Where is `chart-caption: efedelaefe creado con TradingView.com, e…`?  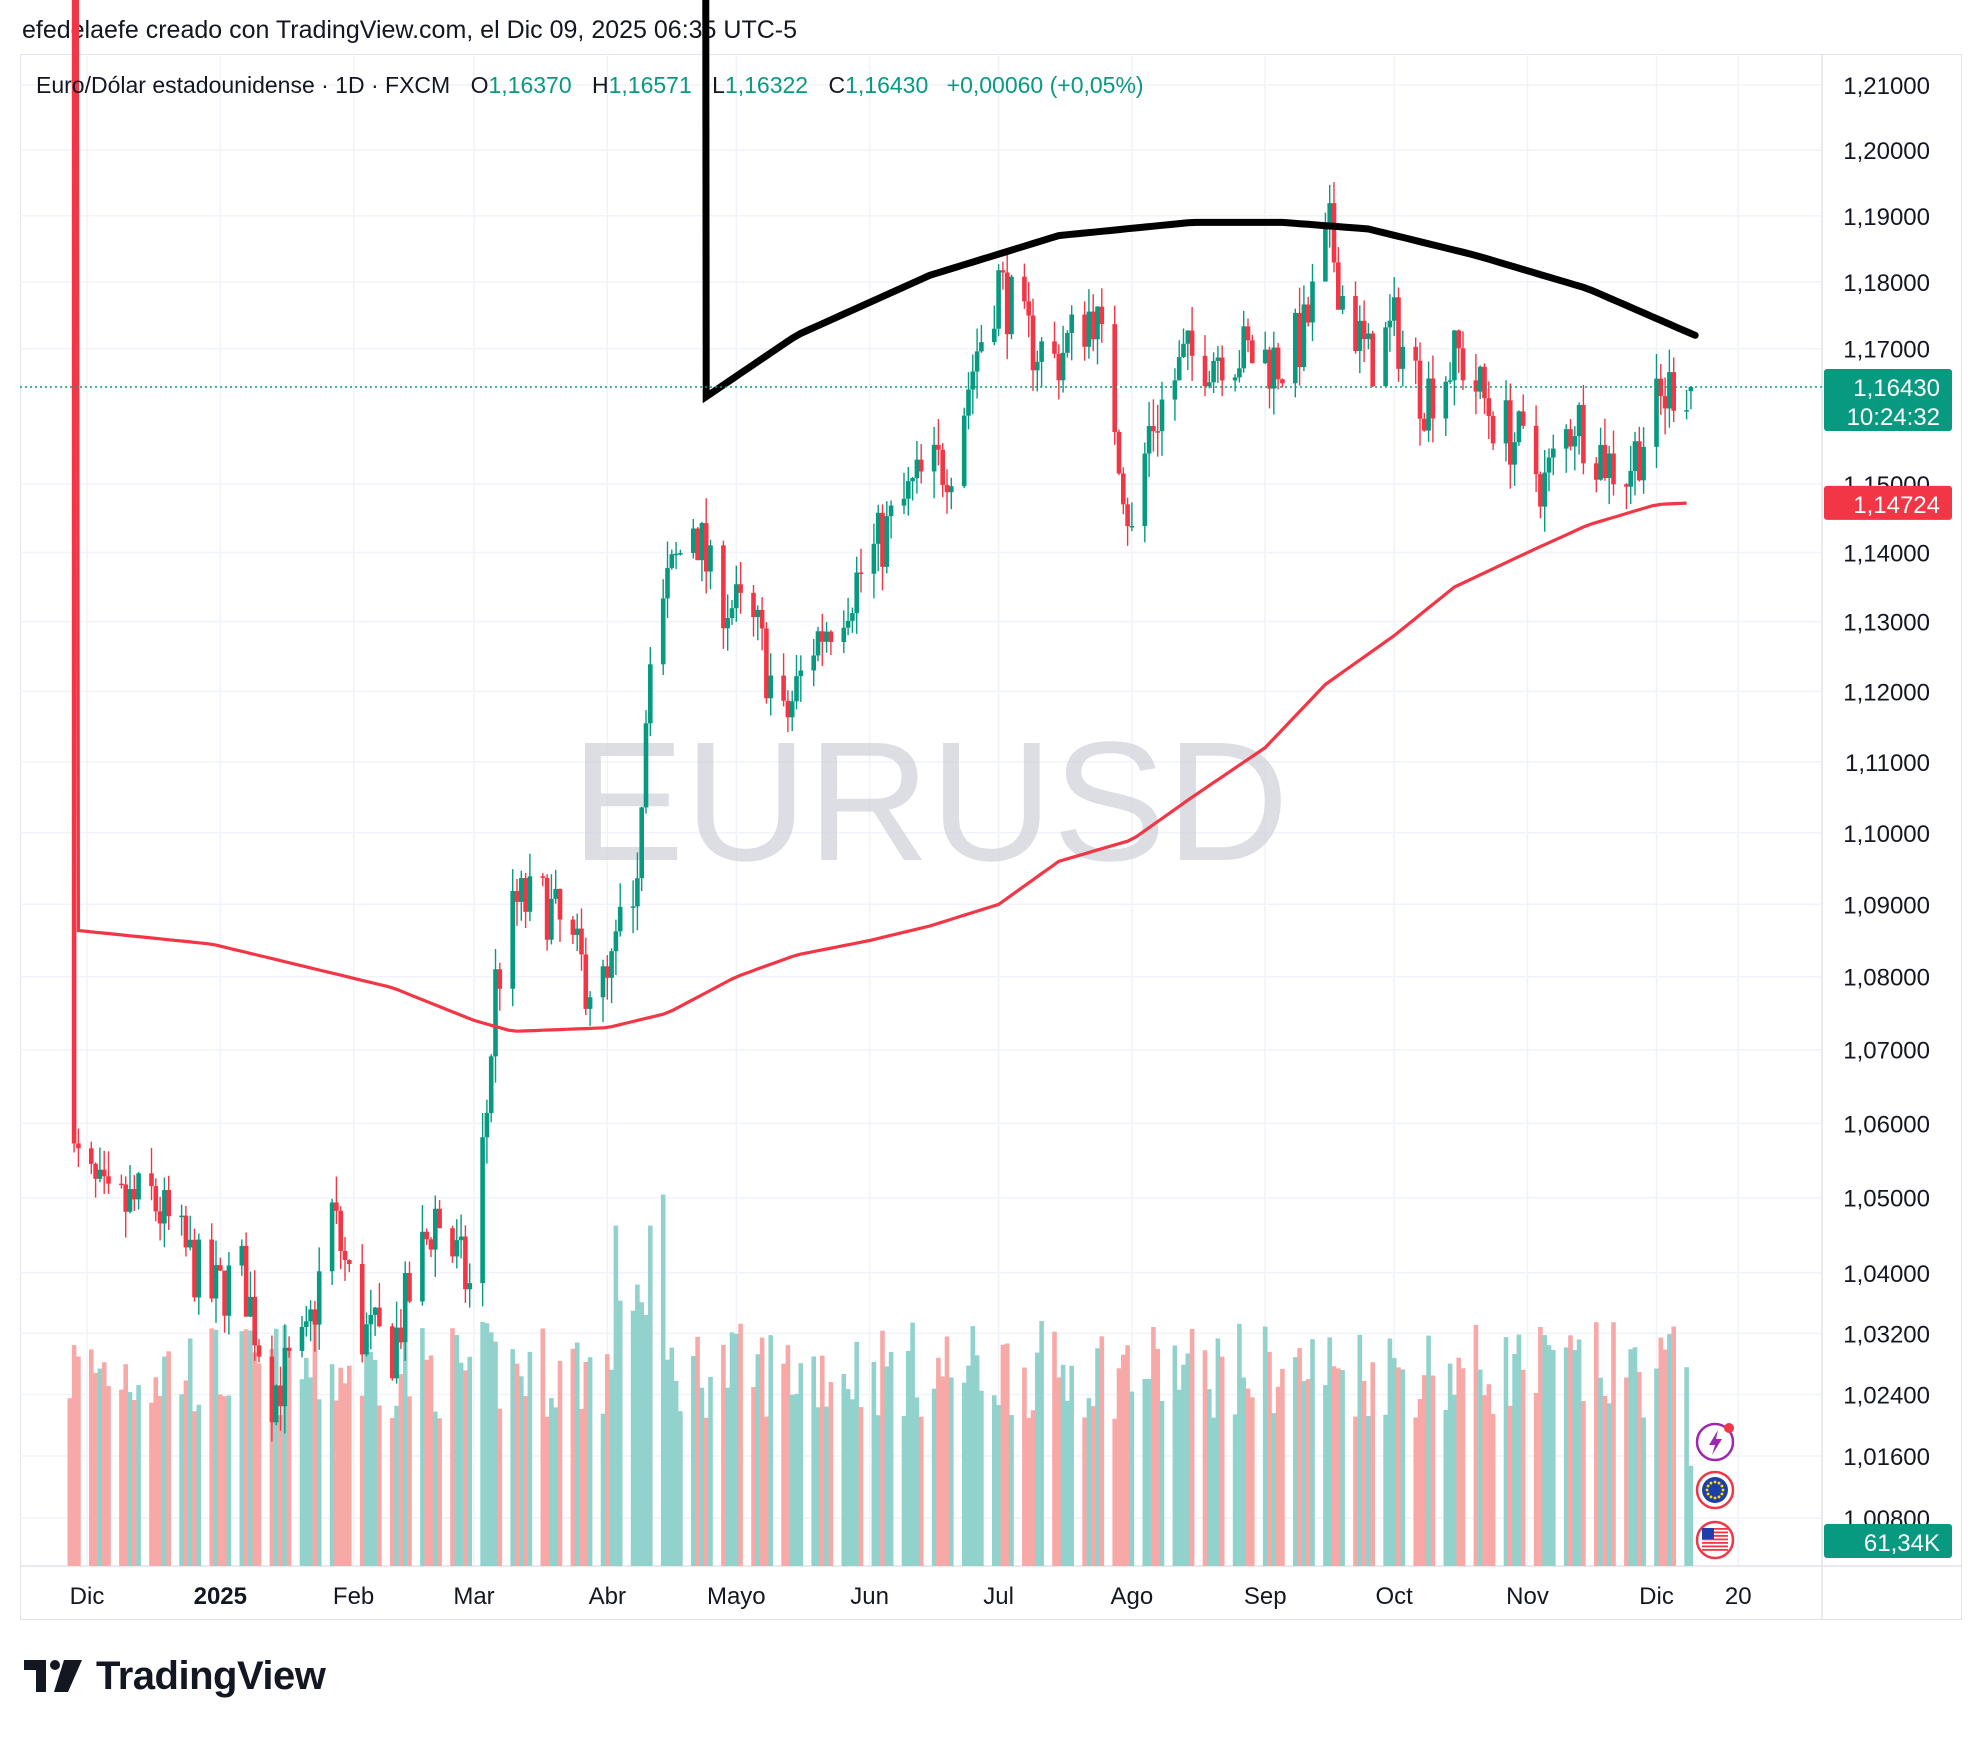
chart-caption: efedelaefe creado con TradingView.com, e… is located at coordinates (409, 30).